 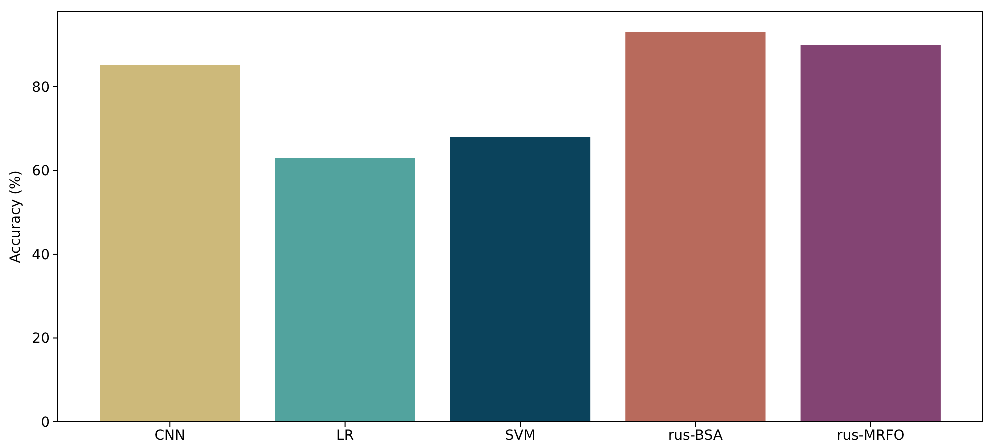 What do you see at coordinates (696, 436) in the screenshot?
I see `x-tick-label: rus-BSA` at bounding box center [696, 436].